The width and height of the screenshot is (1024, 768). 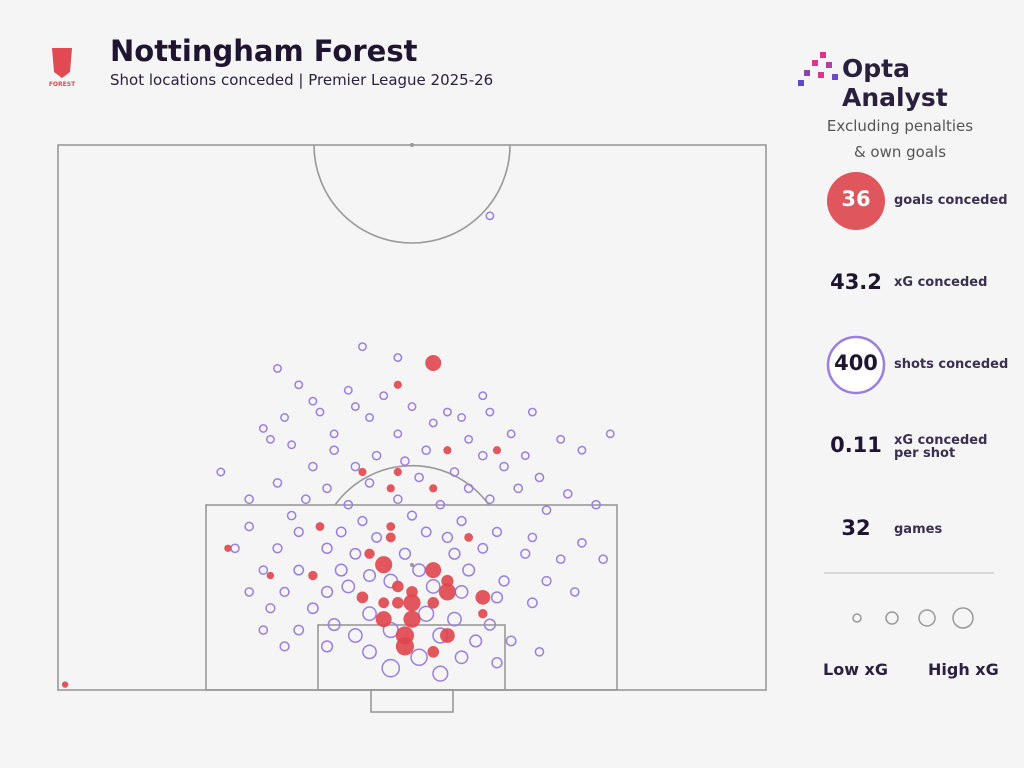 I want to click on title: Nottingham Forest, so click(x=264, y=51).